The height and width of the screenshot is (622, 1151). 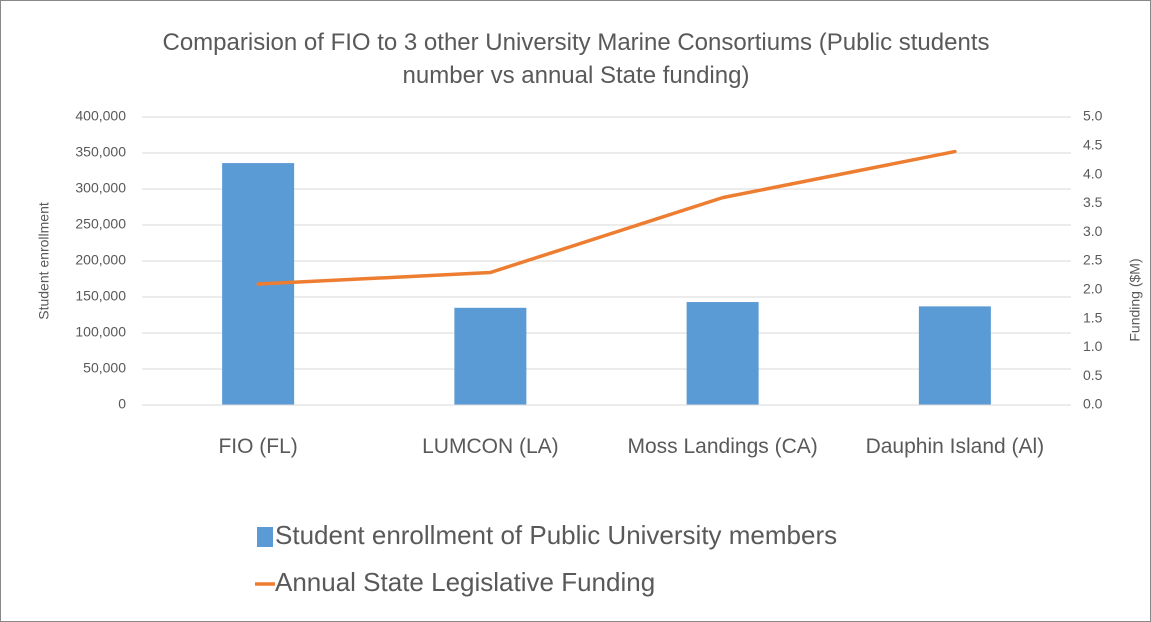 I want to click on y-tick-label: 250,000, so click(x=100, y=224).